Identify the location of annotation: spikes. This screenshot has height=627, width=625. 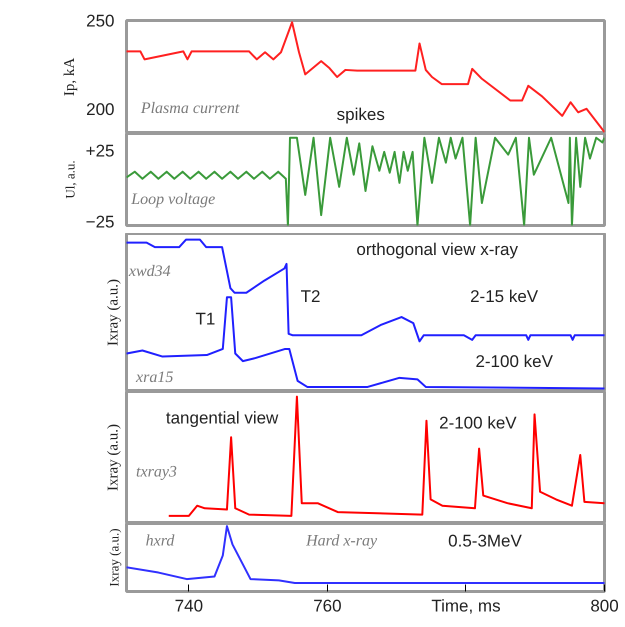
(360, 114).